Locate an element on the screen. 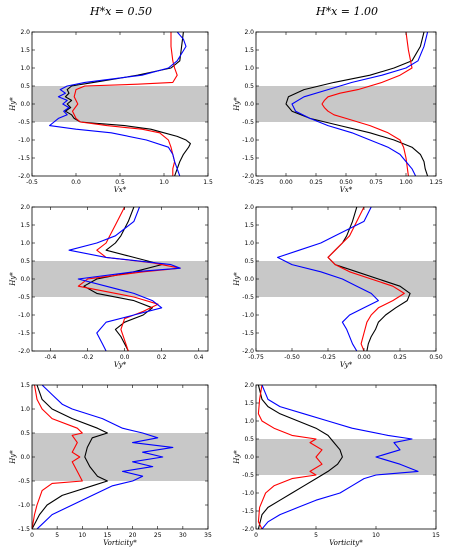  x-tick-label: 20 is located at coordinates (133, 535).